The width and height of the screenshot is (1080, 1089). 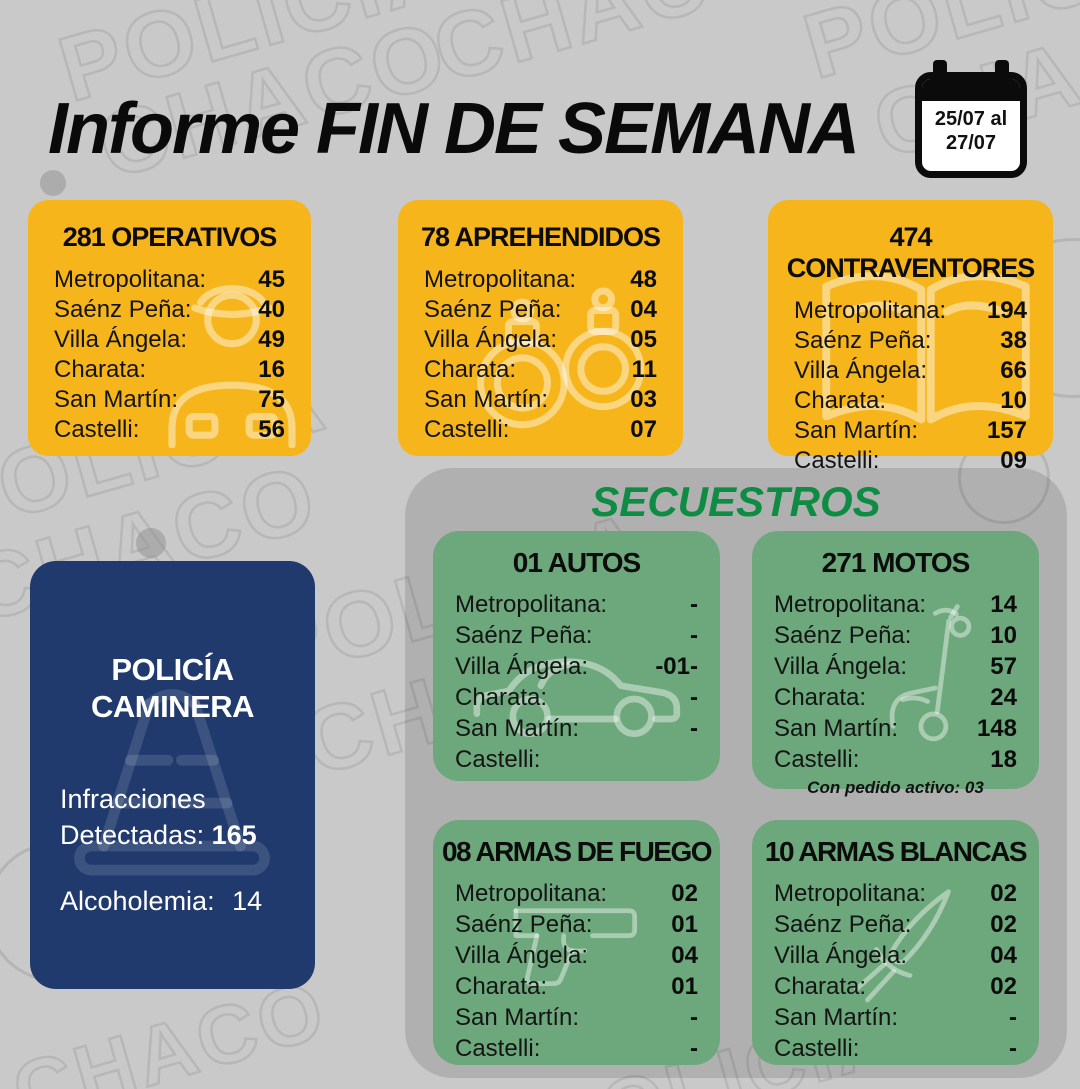 I want to click on region-value: -01-, so click(x=676, y=666).